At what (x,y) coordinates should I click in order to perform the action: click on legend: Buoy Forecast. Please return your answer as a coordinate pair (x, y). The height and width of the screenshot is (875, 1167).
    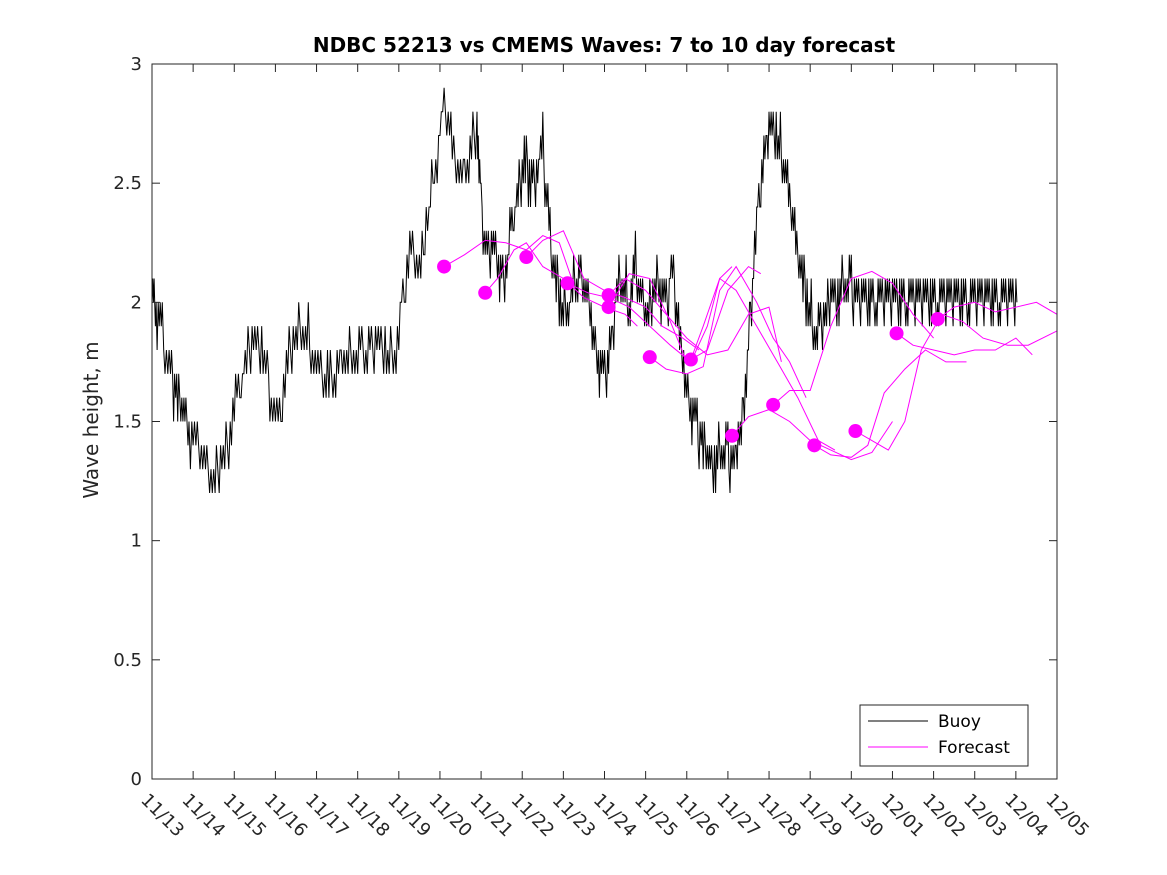
    Looking at the image, I should click on (944, 735).